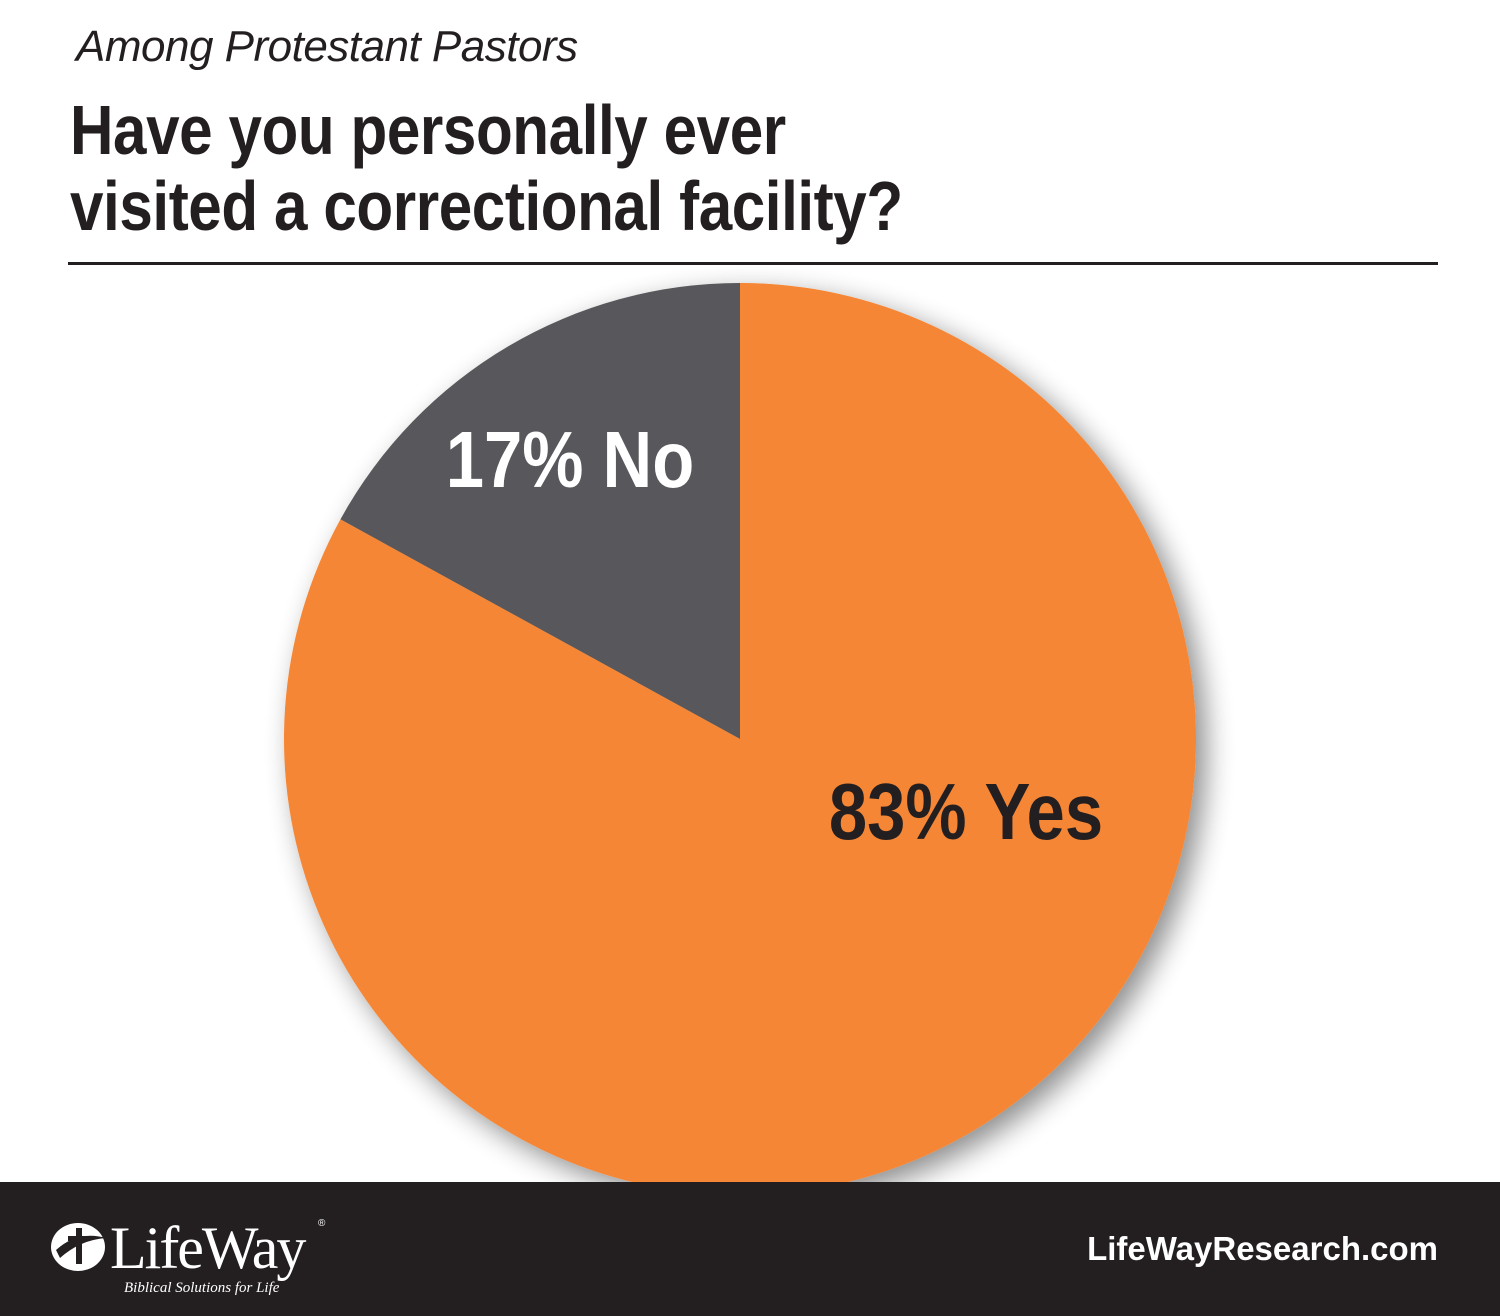 This screenshot has width=1500, height=1316. What do you see at coordinates (327, 46) in the screenshot?
I see `chart-subtitle: Among Protestant Pastors` at bounding box center [327, 46].